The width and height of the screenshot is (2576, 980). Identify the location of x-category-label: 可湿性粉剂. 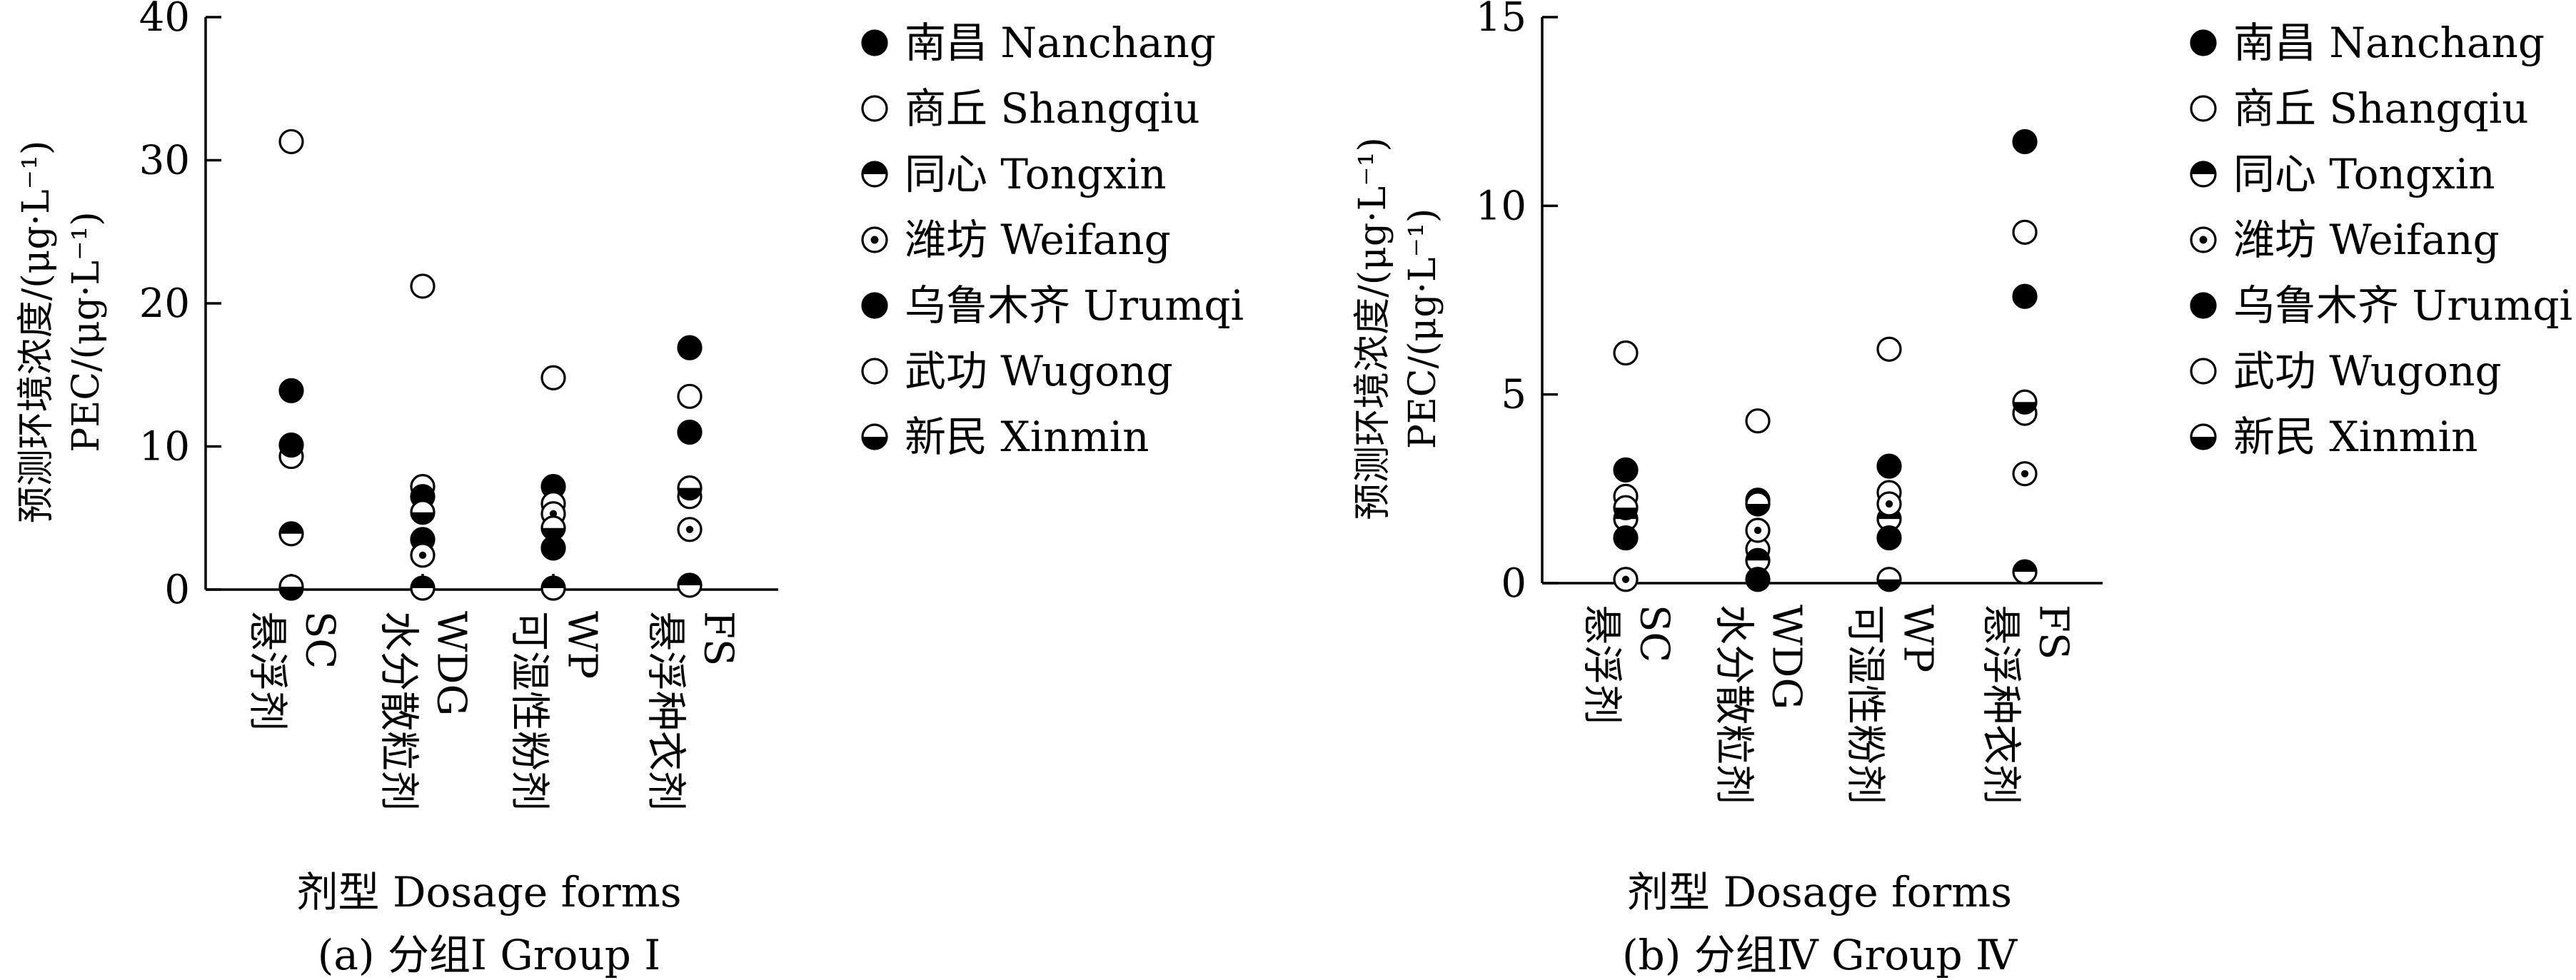
(529, 711).